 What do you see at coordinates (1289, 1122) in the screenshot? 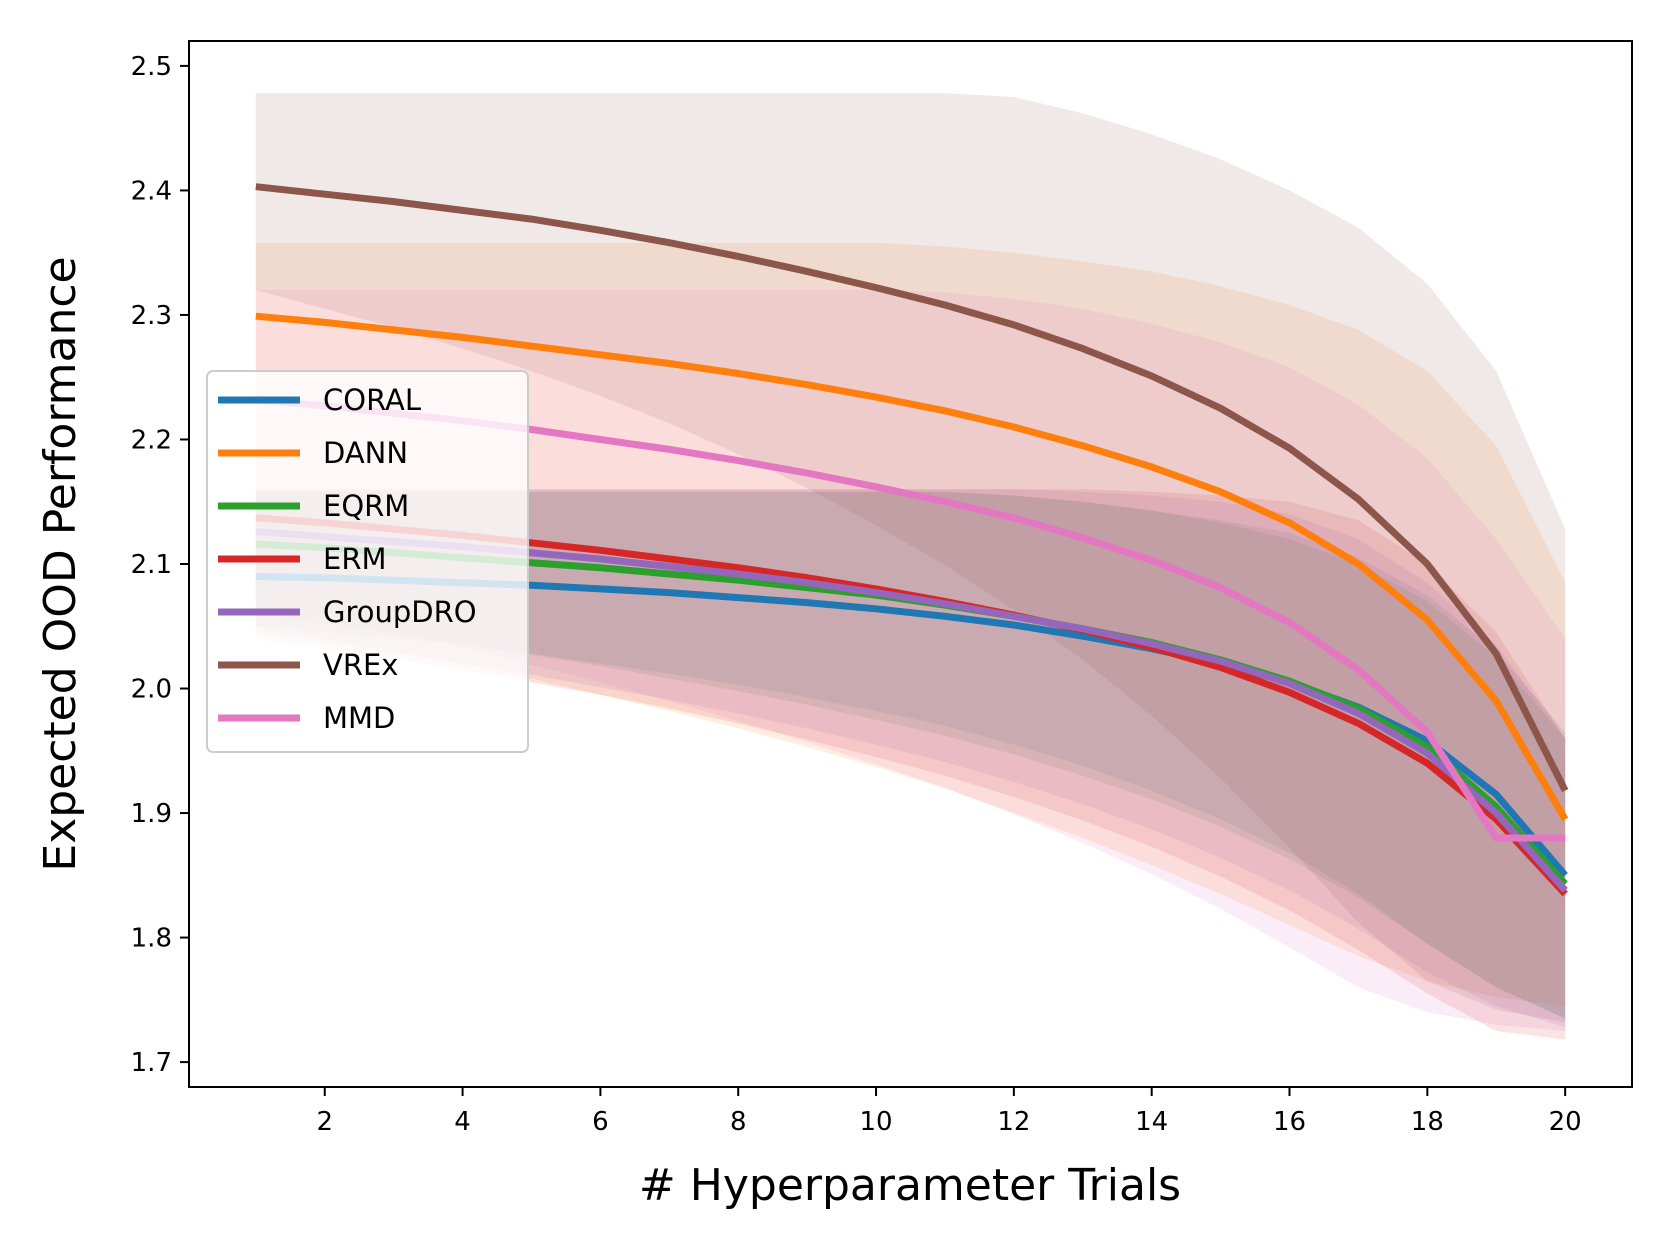
I see `x-tick-label: 16` at bounding box center [1289, 1122].